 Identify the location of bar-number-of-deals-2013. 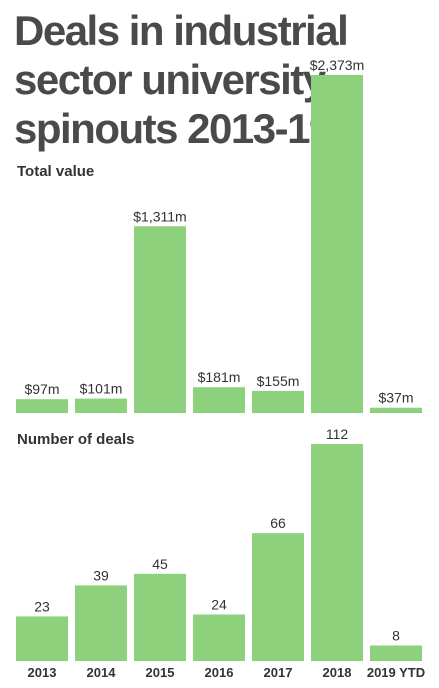
(42, 638).